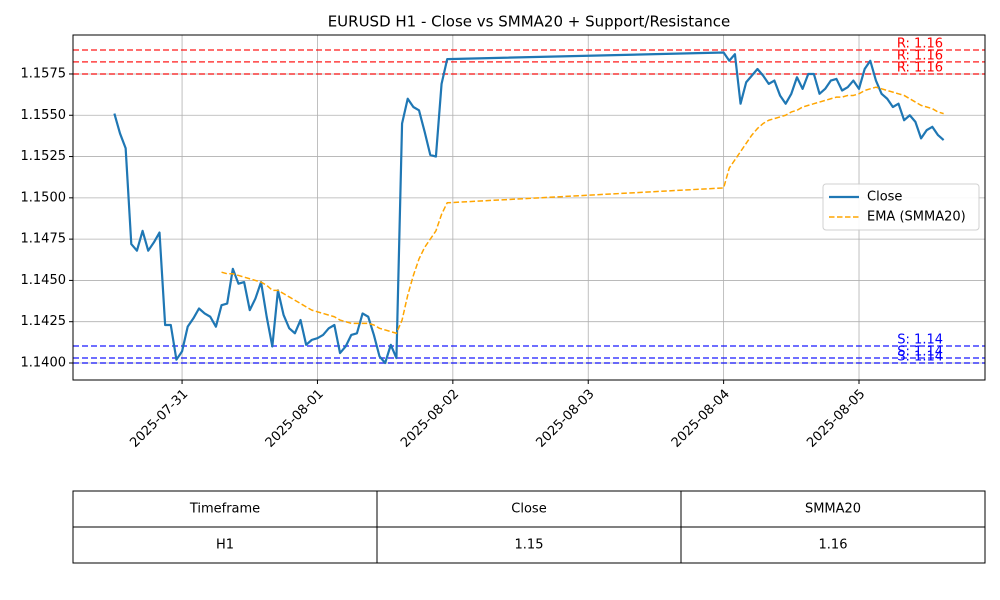  What do you see at coordinates (44, 156) in the screenshot?
I see `y-tick-label: 1.1525` at bounding box center [44, 156].